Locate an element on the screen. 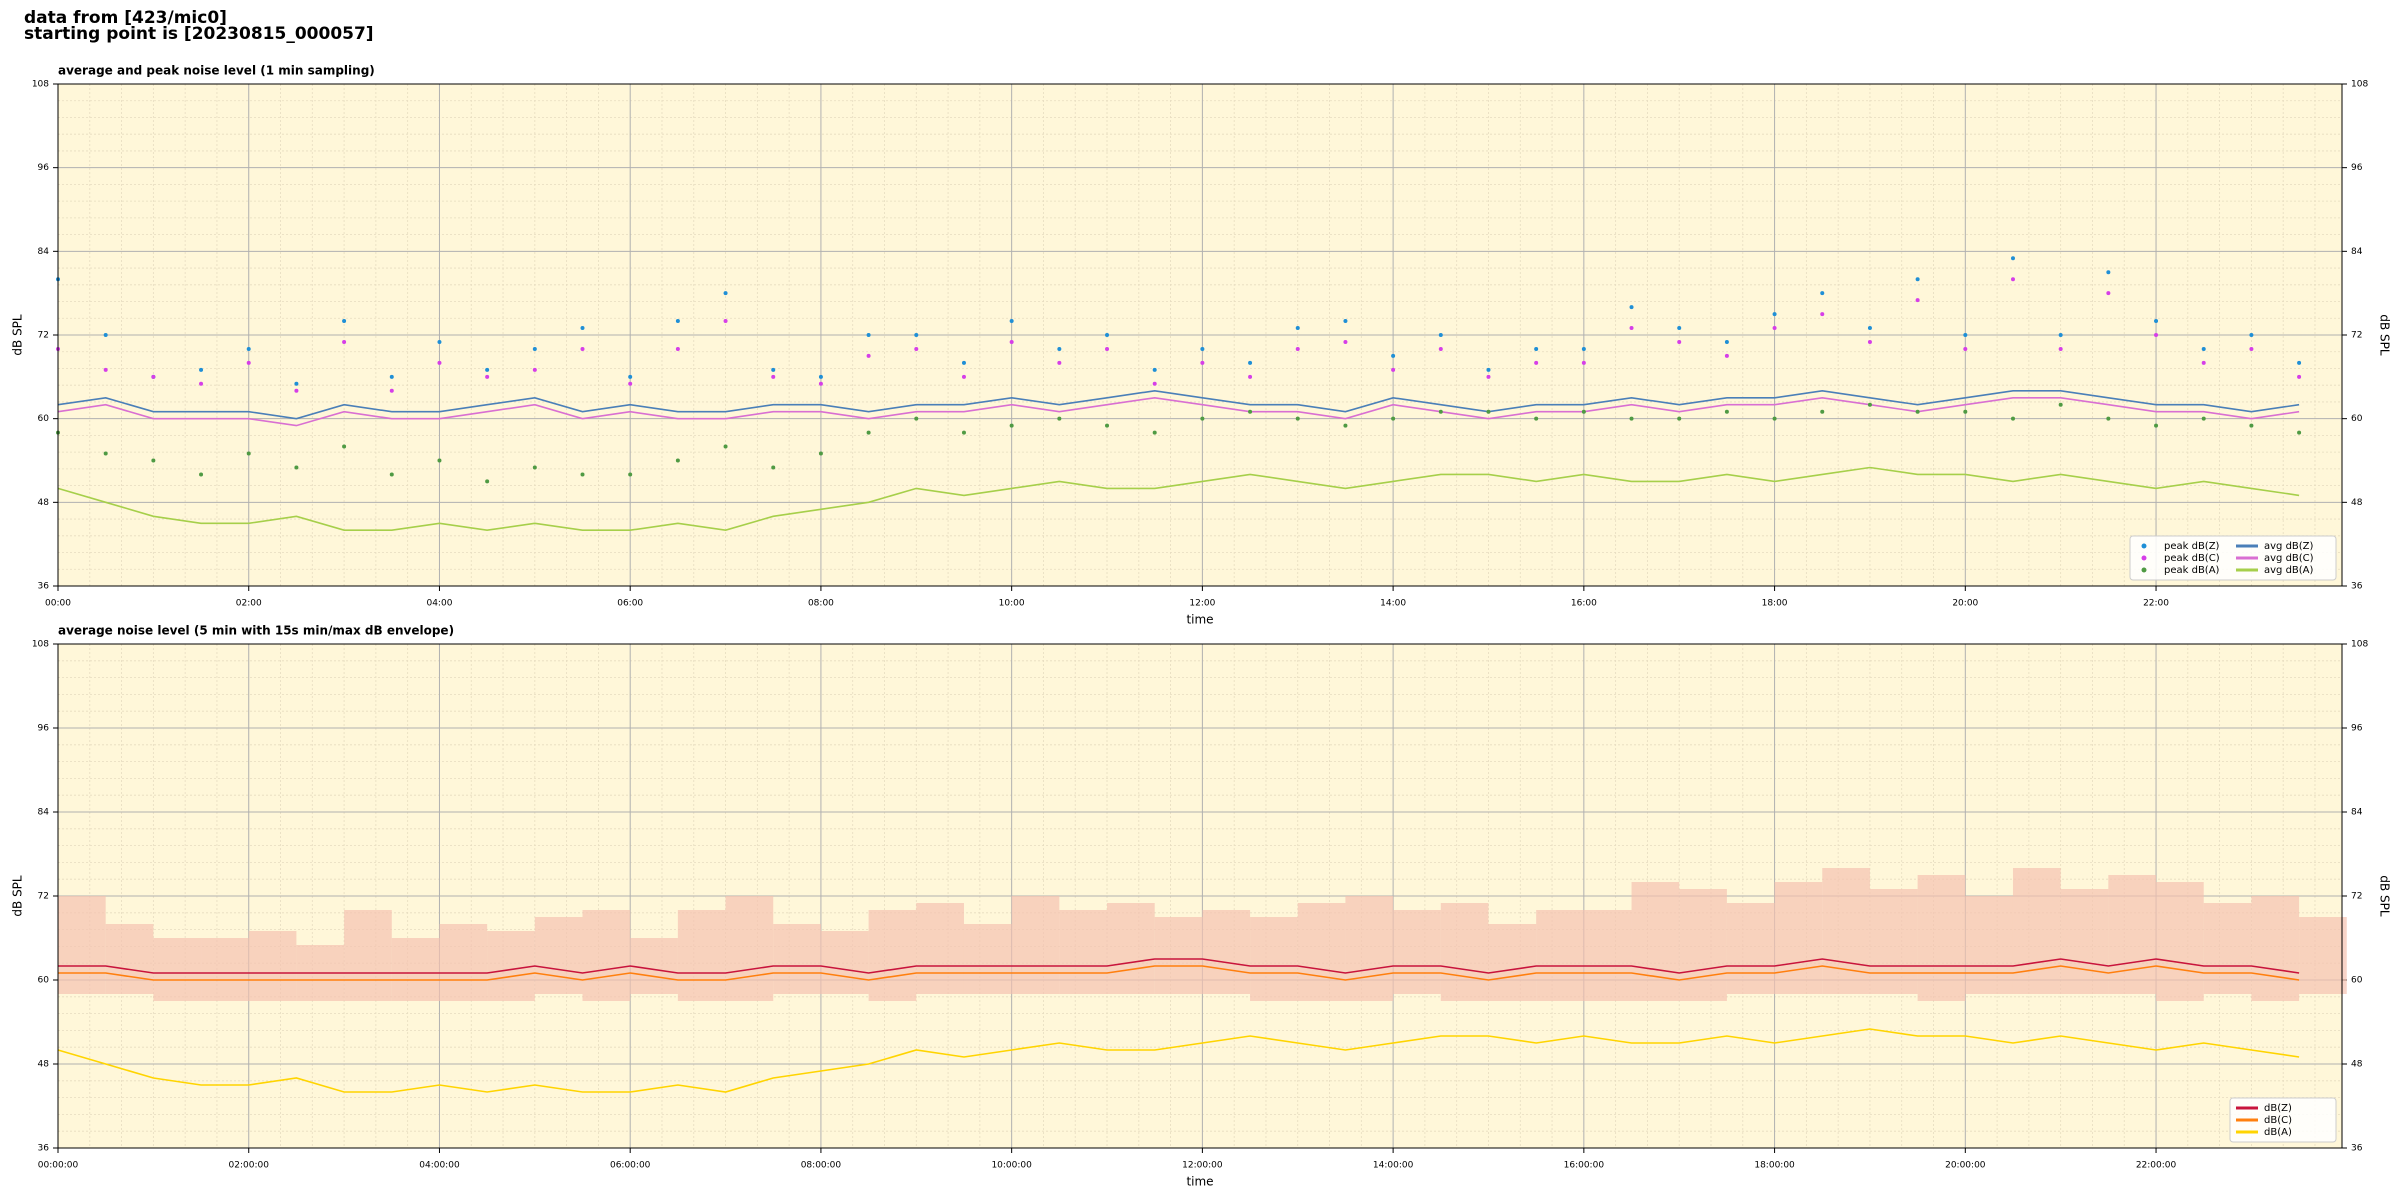  y-tick-label-right: 108 is located at coordinates (2359, 85).